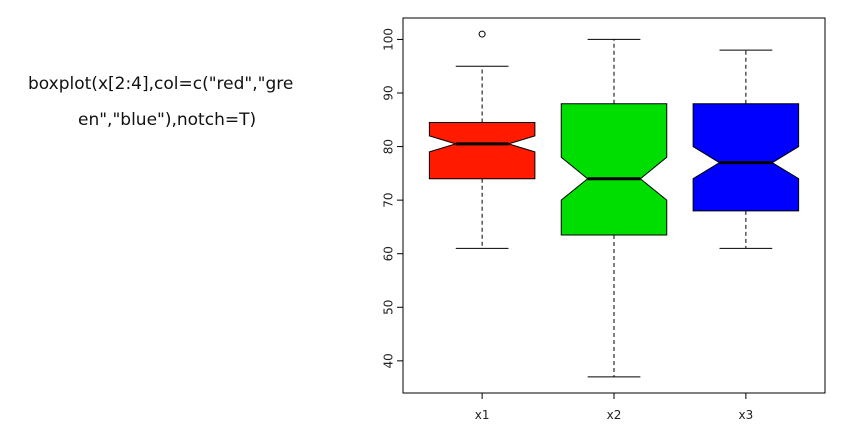  Describe the element at coordinates (389, 360) in the screenshot. I see `y-tick-label-40: 40` at that location.